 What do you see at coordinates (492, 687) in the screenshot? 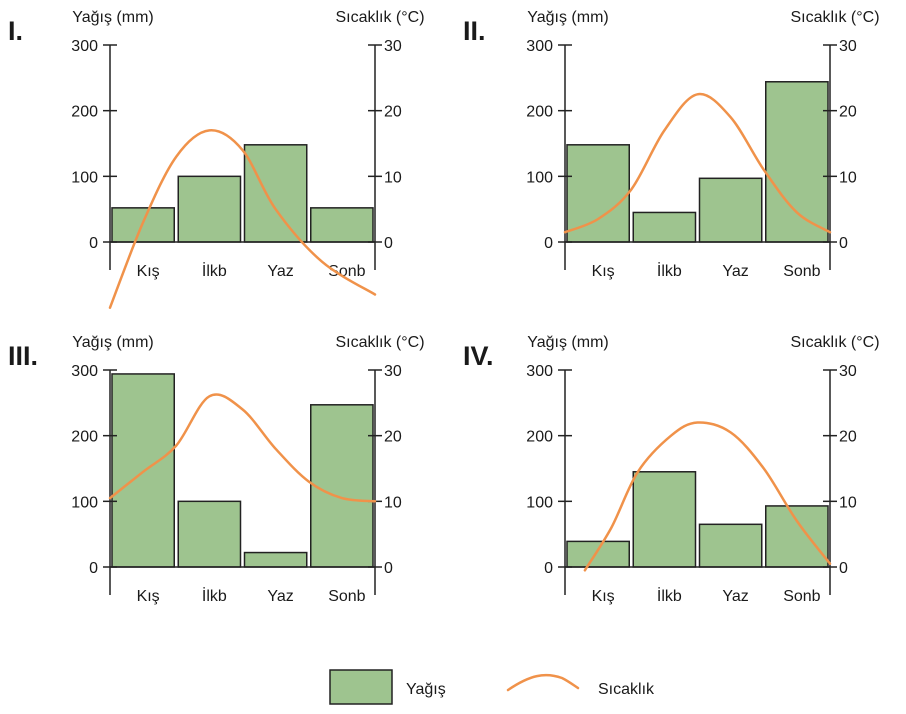
I see `legend: Yağış Sıcaklık` at bounding box center [492, 687].